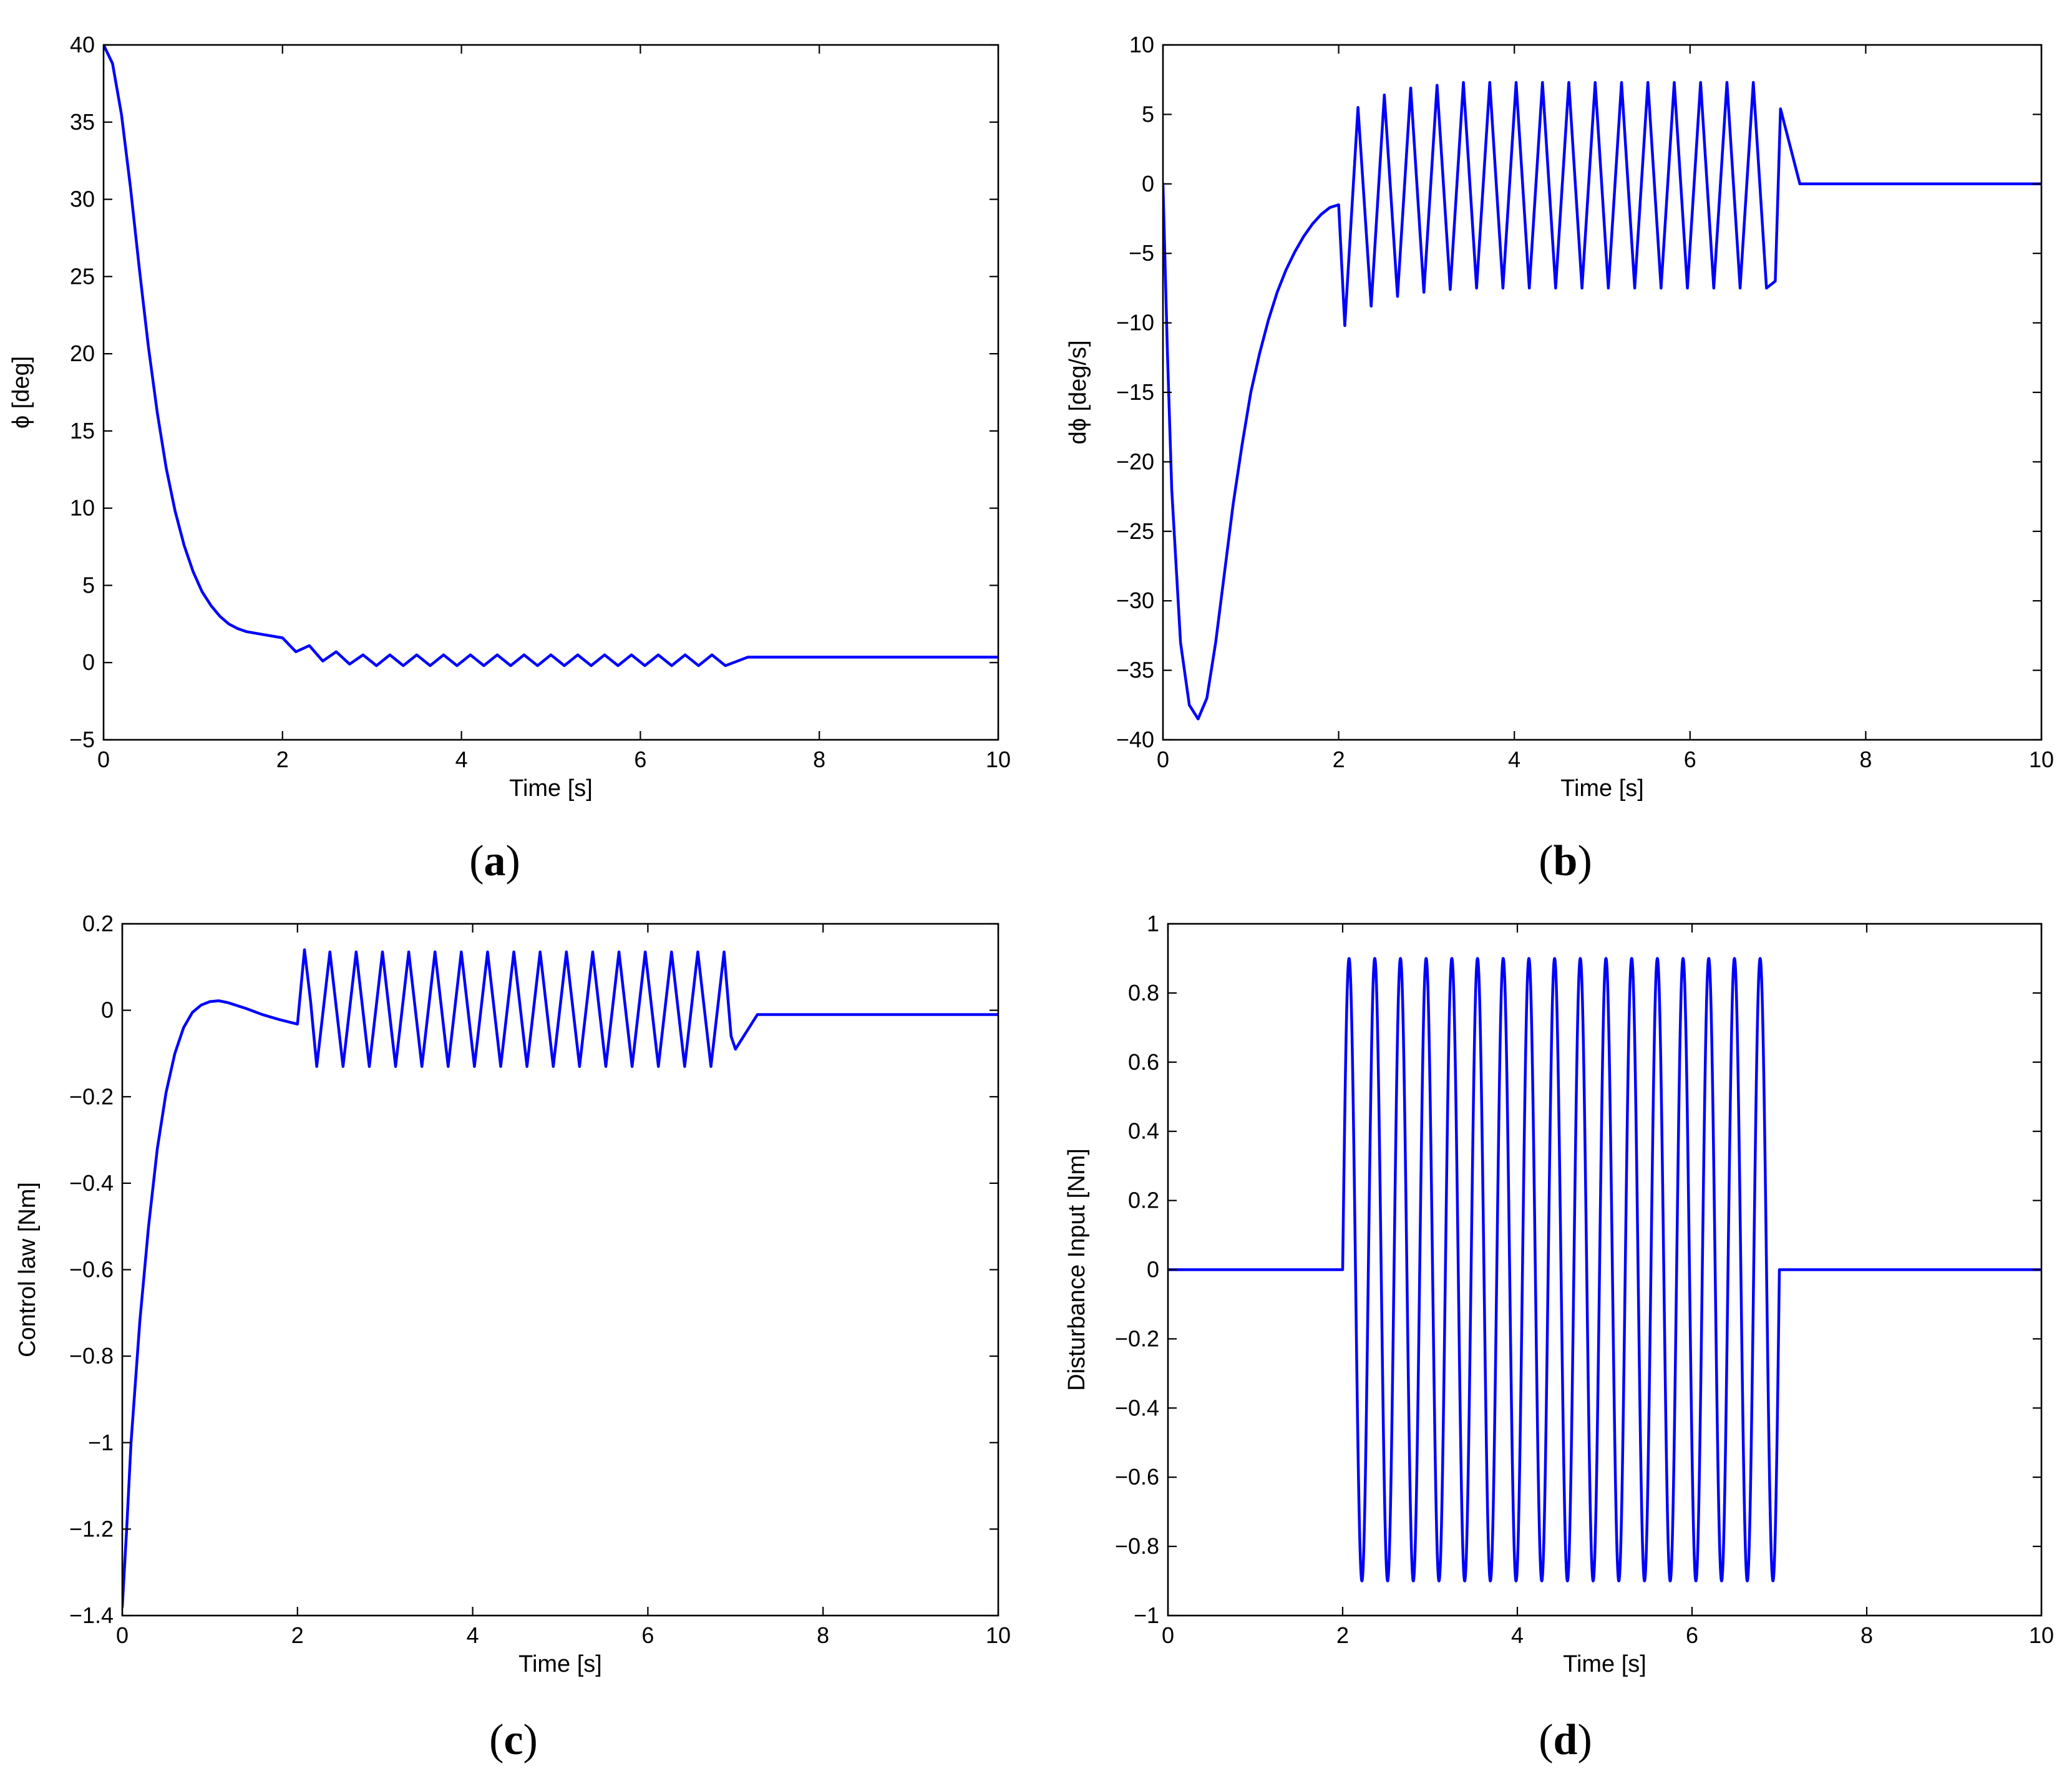  What do you see at coordinates (560, 1664) in the screenshot?
I see `x-axis-label-c: Time [s]` at bounding box center [560, 1664].